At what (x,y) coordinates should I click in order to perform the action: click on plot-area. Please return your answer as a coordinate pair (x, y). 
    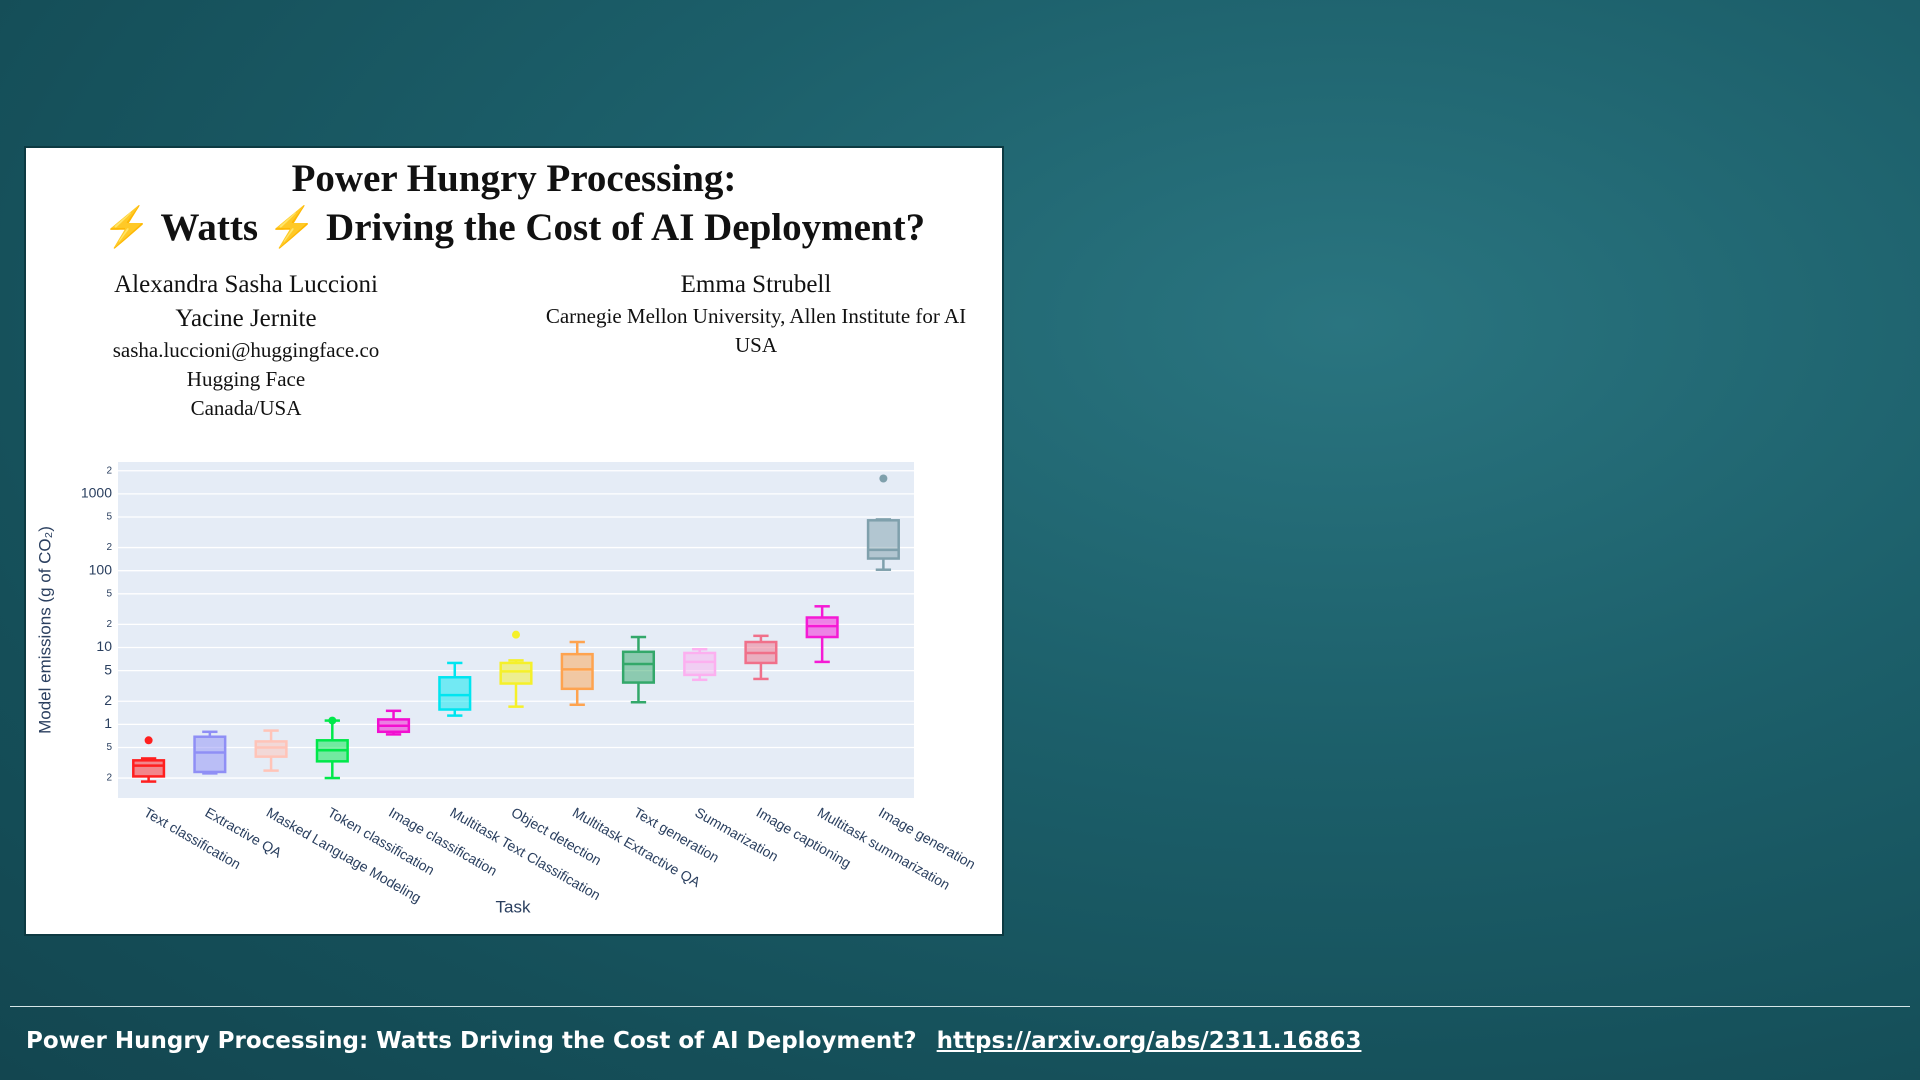
    Looking at the image, I should click on (516, 630).